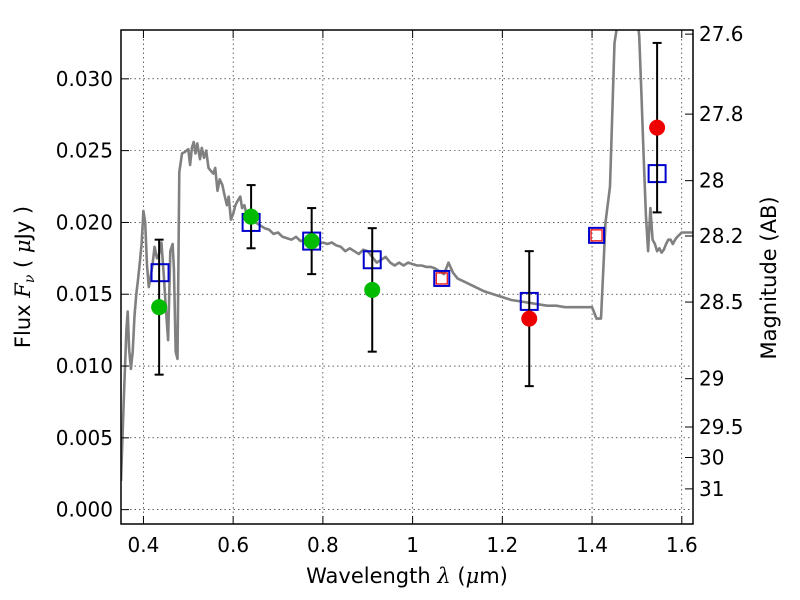 The width and height of the screenshot is (800, 600). What do you see at coordinates (711, 457) in the screenshot?
I see `y2-tick-label: 30` at bounding box center [711, 457].